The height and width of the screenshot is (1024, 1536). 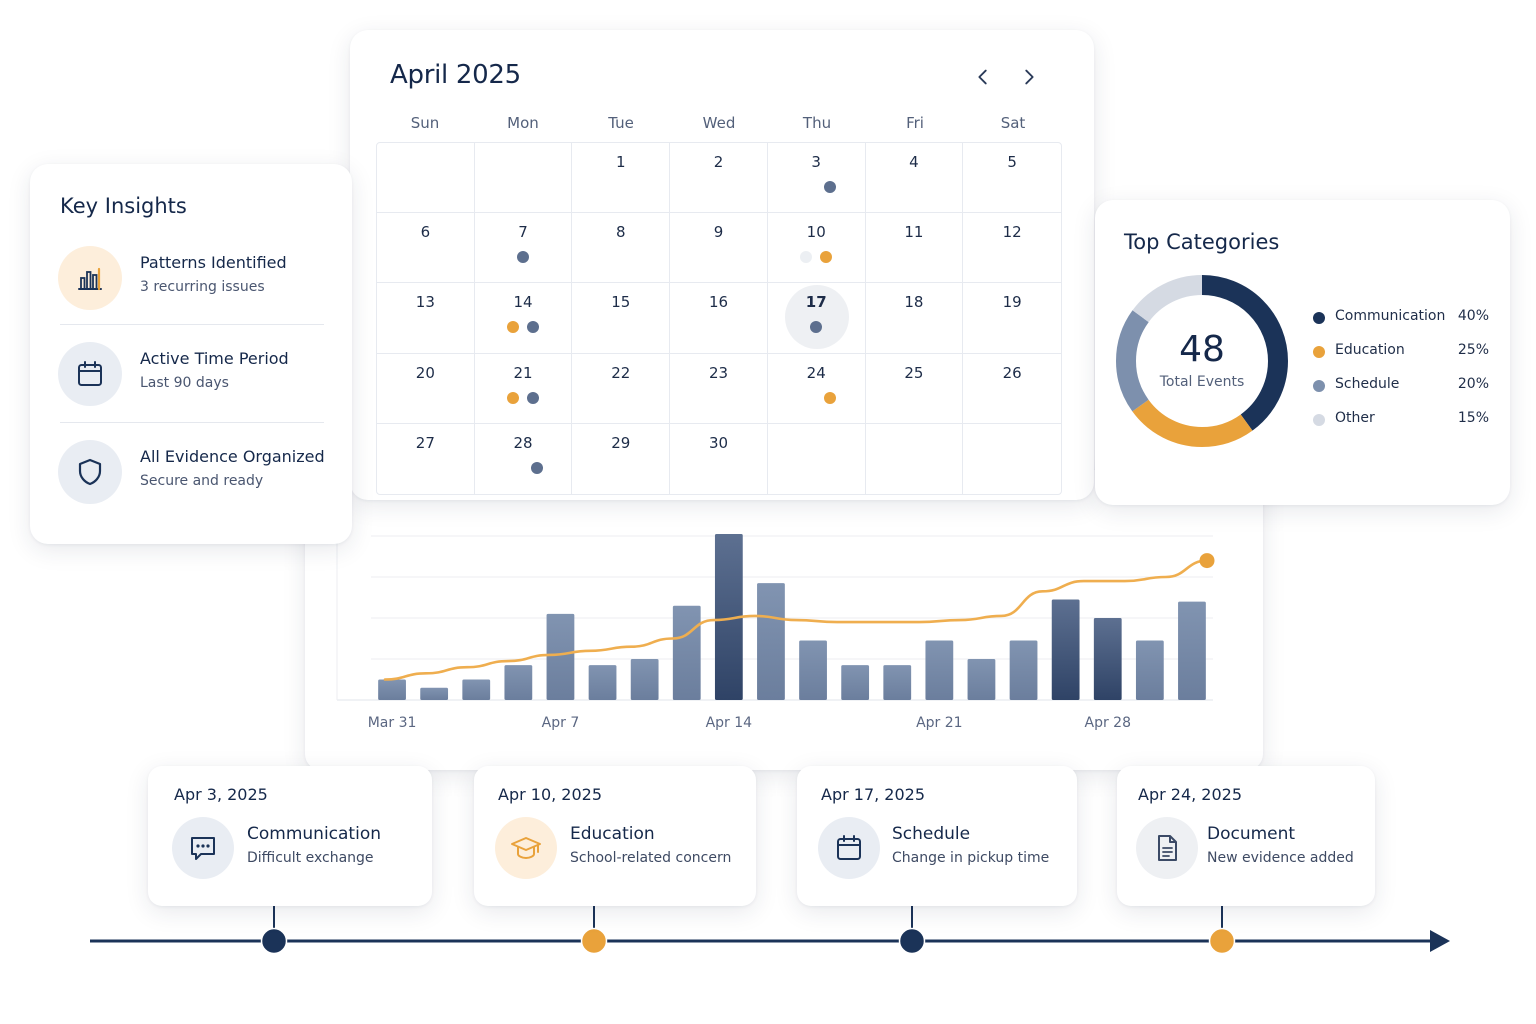 I want to click on timeline-marker-communication, so click(x=274, y=941).